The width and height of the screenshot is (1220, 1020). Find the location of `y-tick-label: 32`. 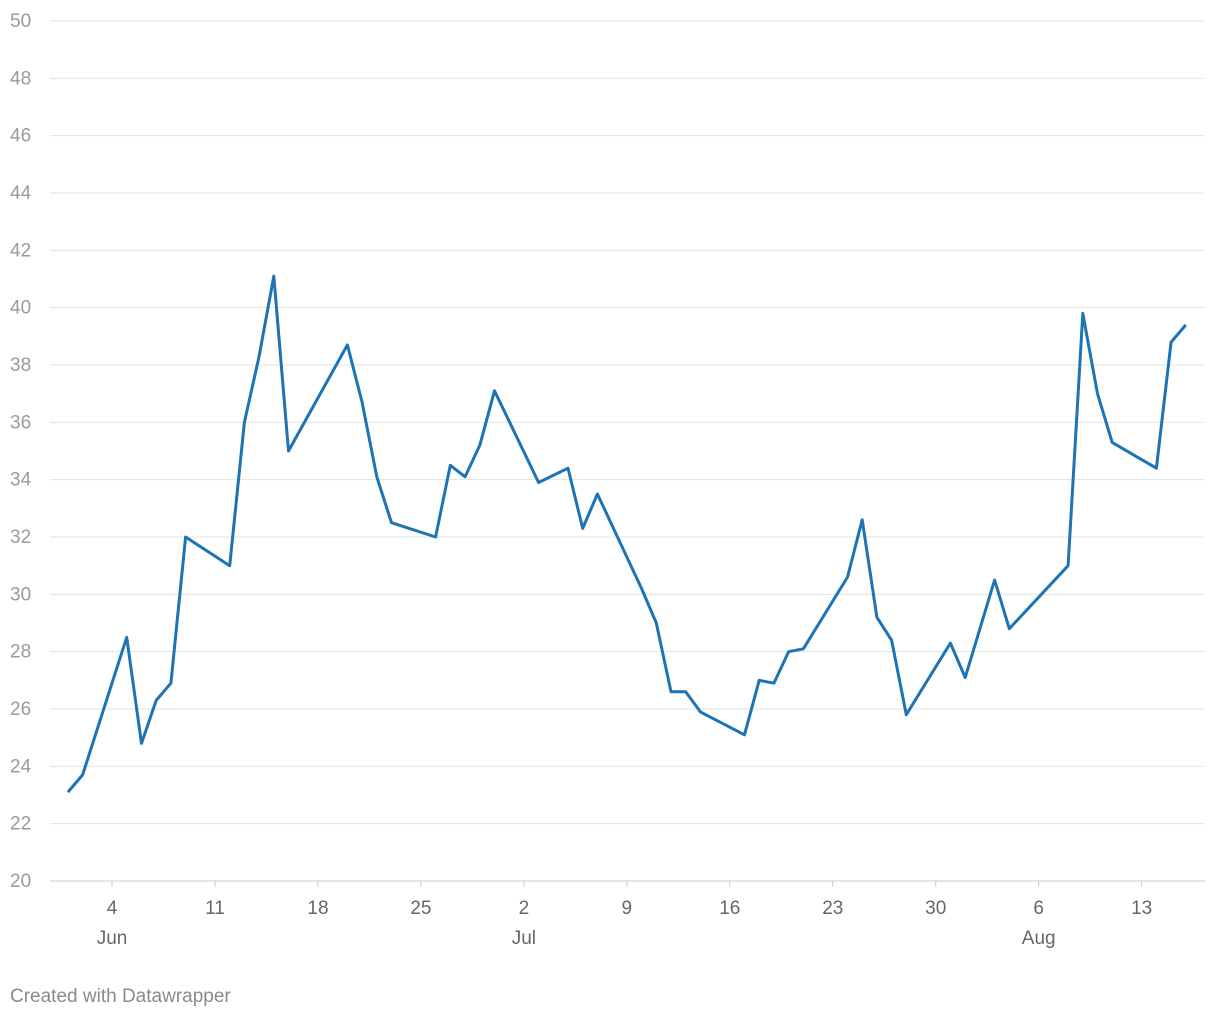

y-tick-label: 32 is located at coordinates (20, 537).